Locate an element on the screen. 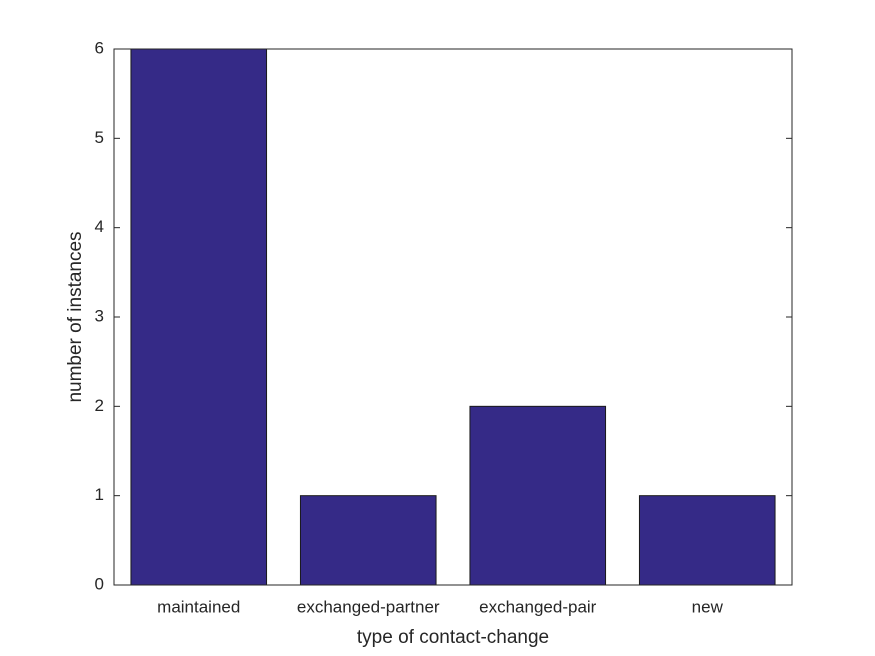 The image size is (875, 656). x-tick-label: maintained is located at coordinates (198, 606).